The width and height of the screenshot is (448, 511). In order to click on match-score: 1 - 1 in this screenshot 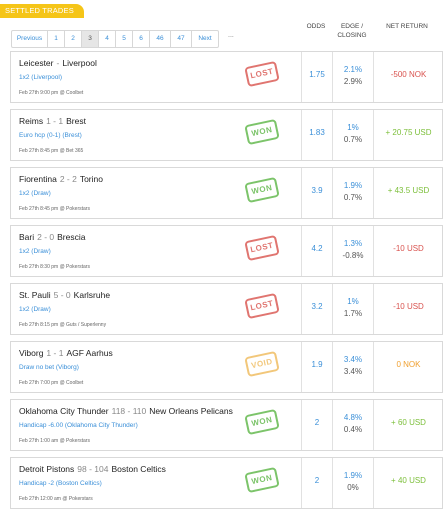, I will do `click(55, 353)`.